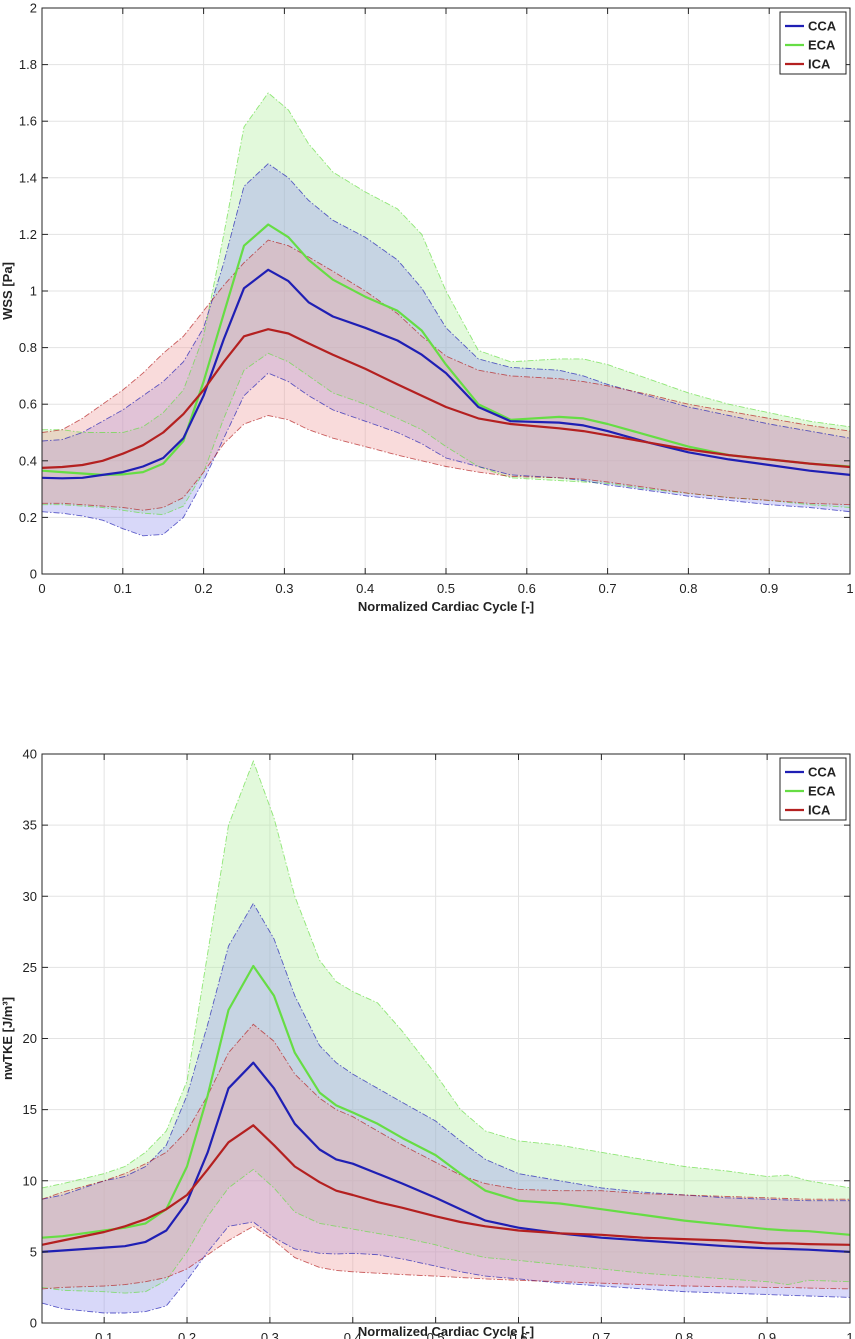 The width and height of the screenshot is (855, 1339). I want to click on y-tick-label: 20, so click(30, 1038).